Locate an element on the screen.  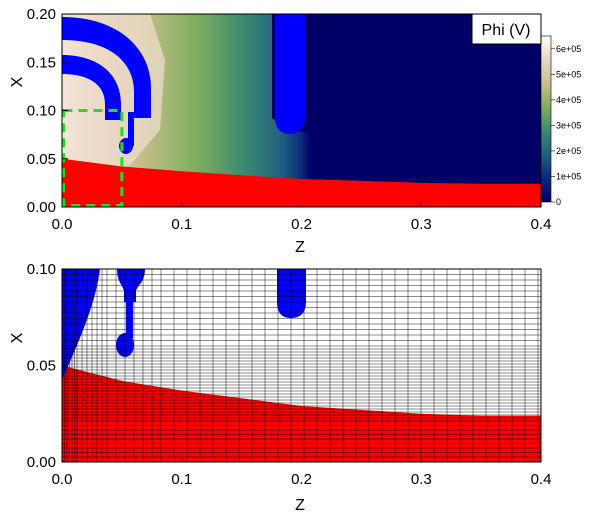
bottom-y-ticks: 0.00 0.05 0.10 is located at coordinates (47, 366).